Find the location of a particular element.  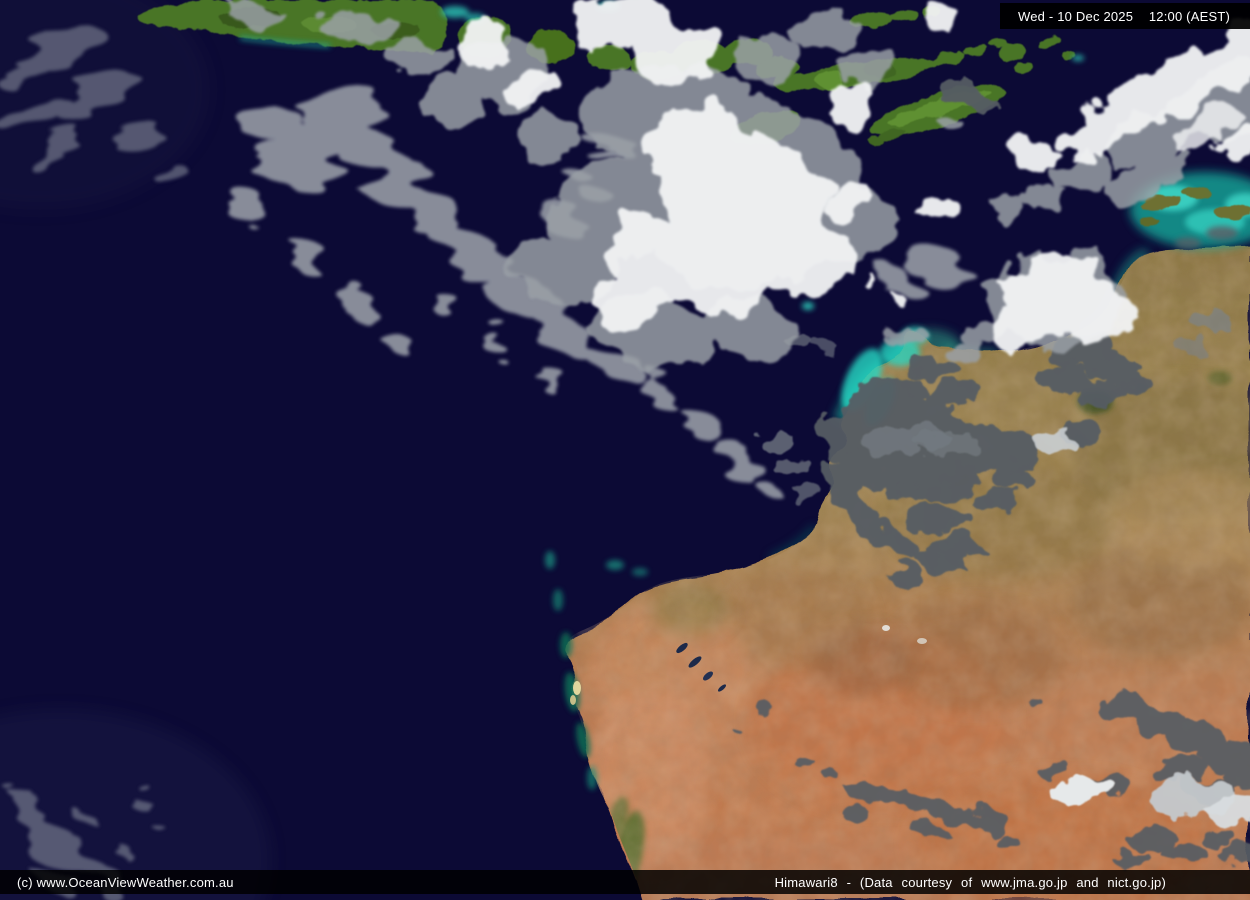

kimberley-reef-band is located at coordinates (1190, 210).